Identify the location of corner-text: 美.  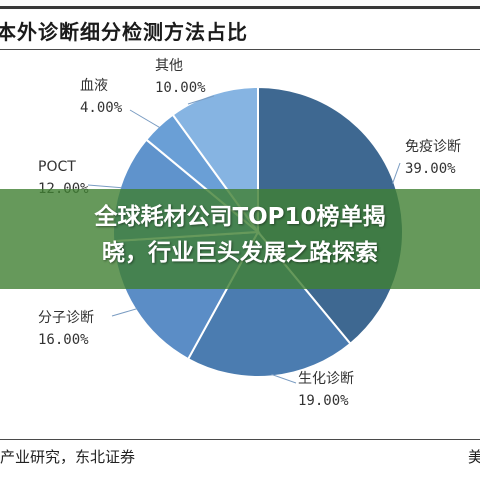
(474, 457).